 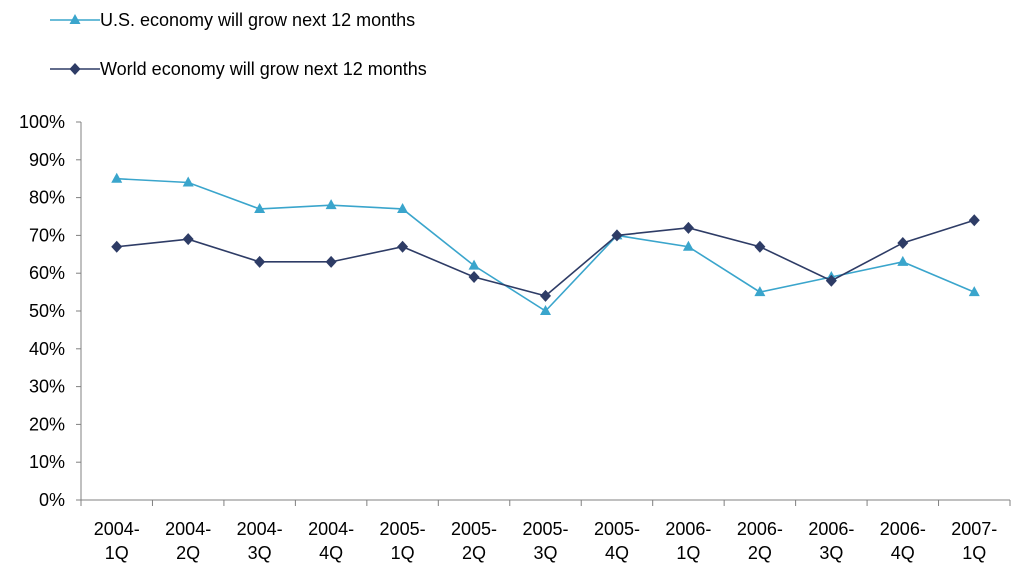 What do you see at coordinates (75, 19) in the screenshot?
I see `legend-marker-us` at bounding box center [75, 19].